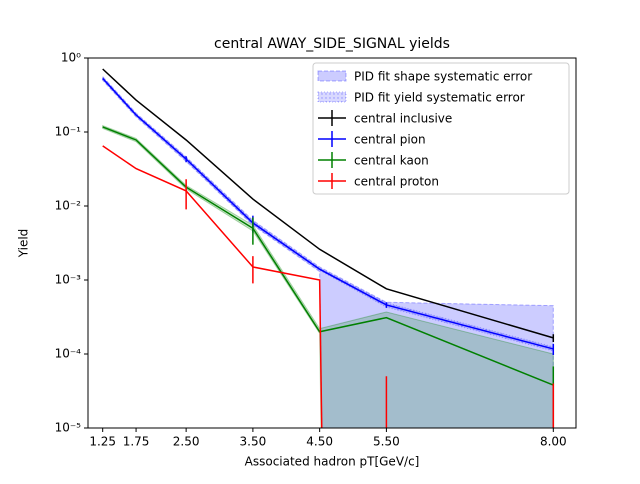 The image size is (640, 484). What do you see at coordinates (319, 442) in the screenshot?
I see `x-tick-label: 4.50` at bounding box center [319, 442].